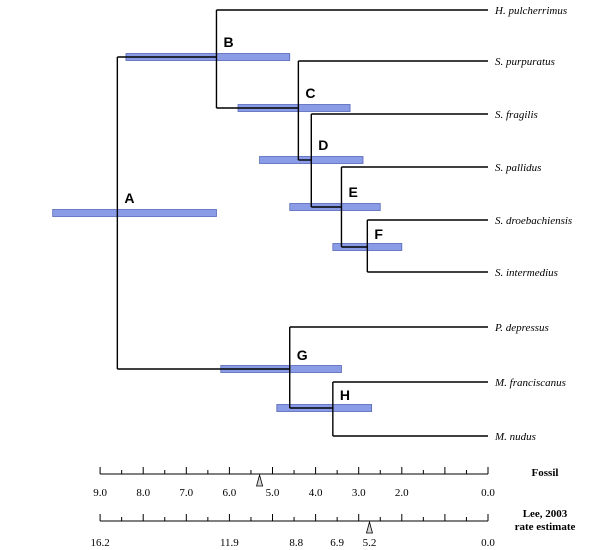  I want to click on node-label-e: E, so click(352, 192).